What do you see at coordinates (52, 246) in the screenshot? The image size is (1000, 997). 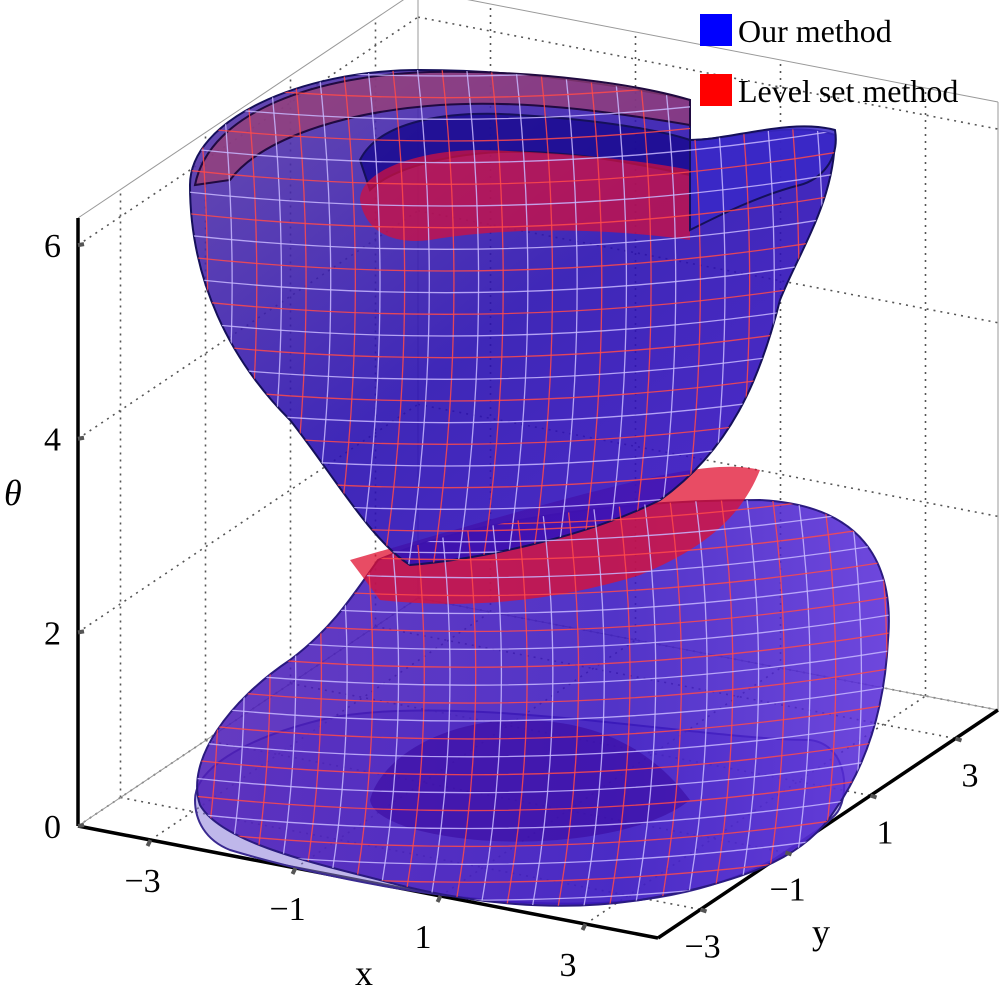 I see `z-tick-label: 6` at bounding box center [52, 246].